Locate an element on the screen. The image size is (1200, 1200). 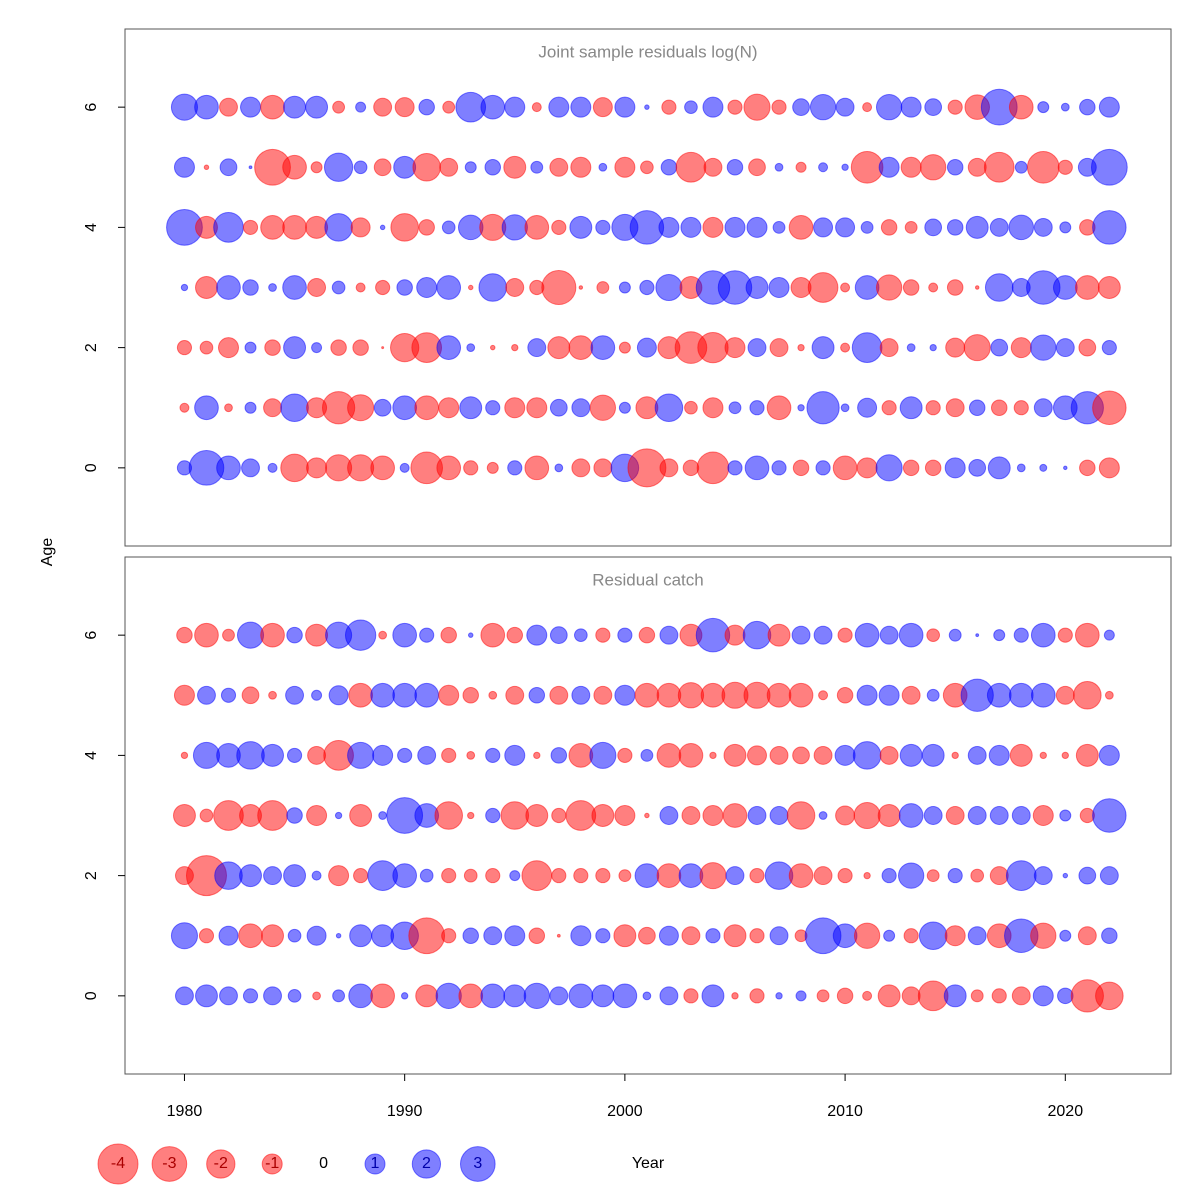
x-tick-label: 1980 is located at coordinates (185, 1111).